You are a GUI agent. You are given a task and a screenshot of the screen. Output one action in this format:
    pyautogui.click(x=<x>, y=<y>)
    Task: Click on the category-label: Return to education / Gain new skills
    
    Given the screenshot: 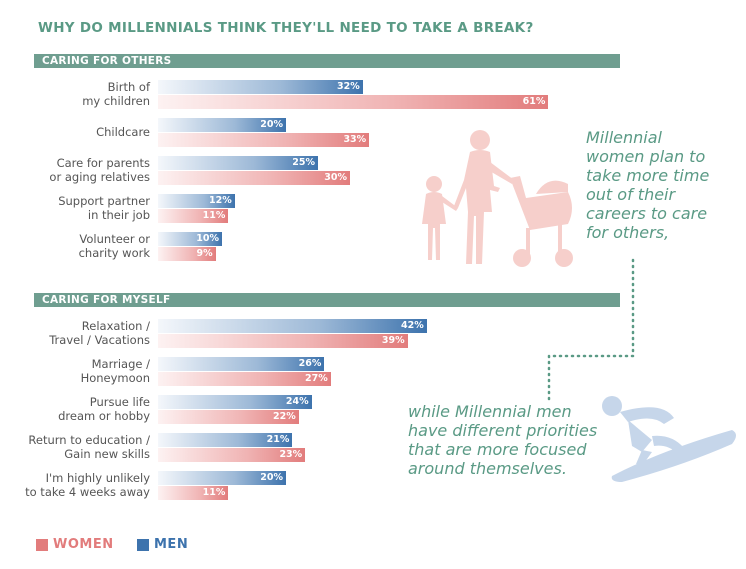 What is the action you would take?
    pyautogui.click(x=75, y=447)
    